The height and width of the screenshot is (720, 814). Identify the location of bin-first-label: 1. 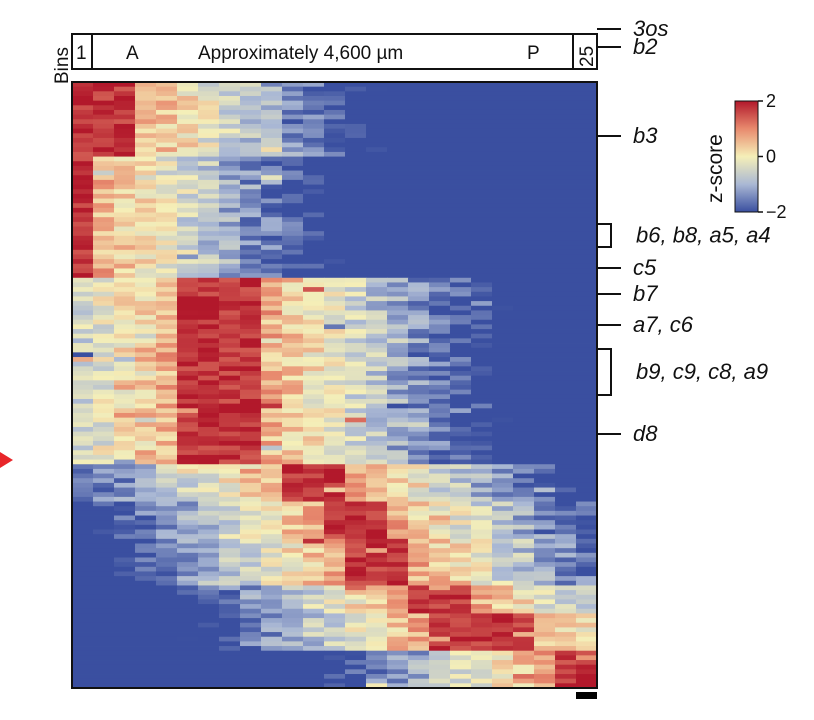
(81, 53).